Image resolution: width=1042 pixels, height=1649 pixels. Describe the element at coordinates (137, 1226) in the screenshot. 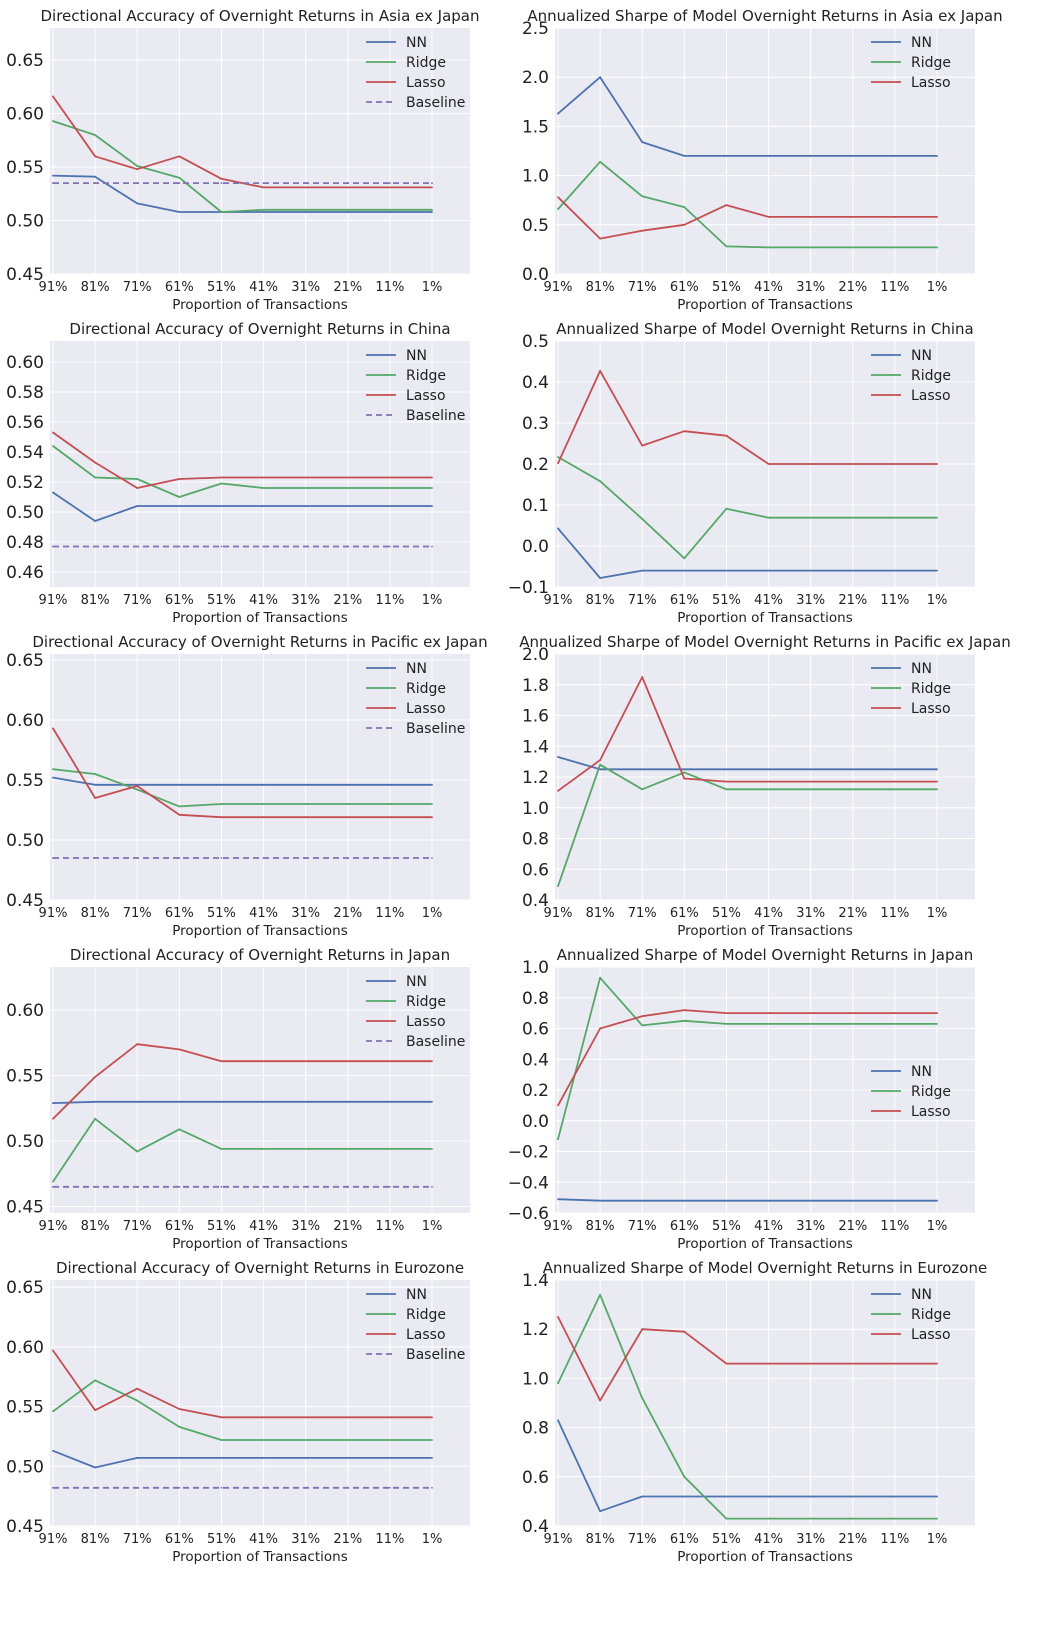

I see `x-tick-label: 71%` at that location.